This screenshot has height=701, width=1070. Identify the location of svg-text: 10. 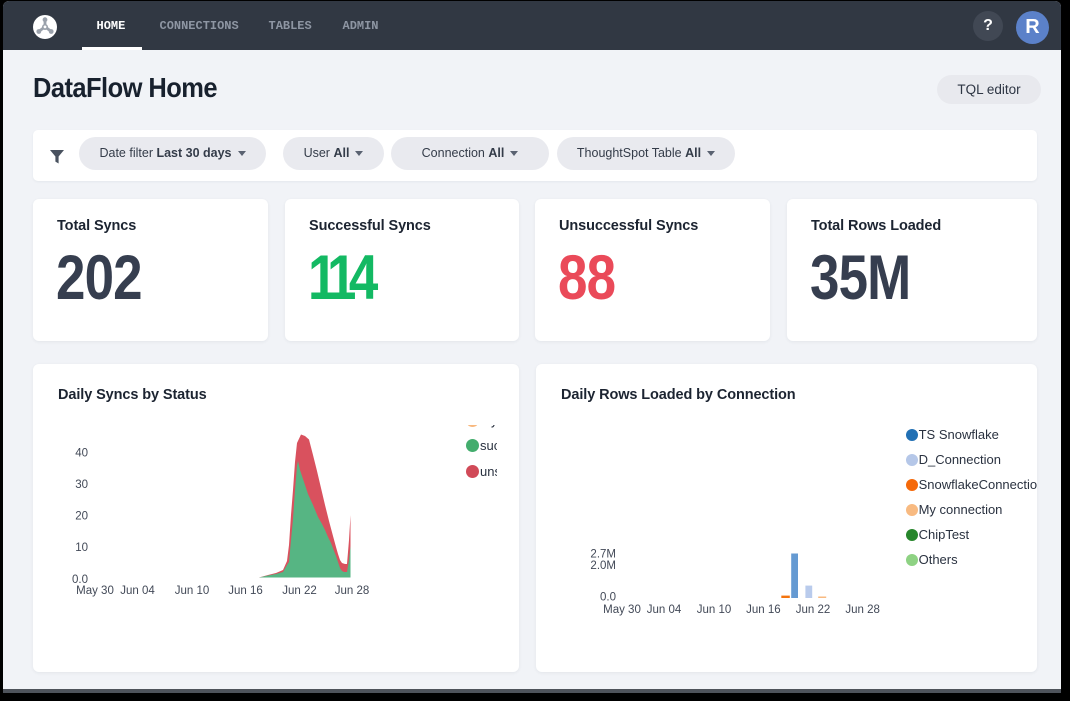
(81, 548).